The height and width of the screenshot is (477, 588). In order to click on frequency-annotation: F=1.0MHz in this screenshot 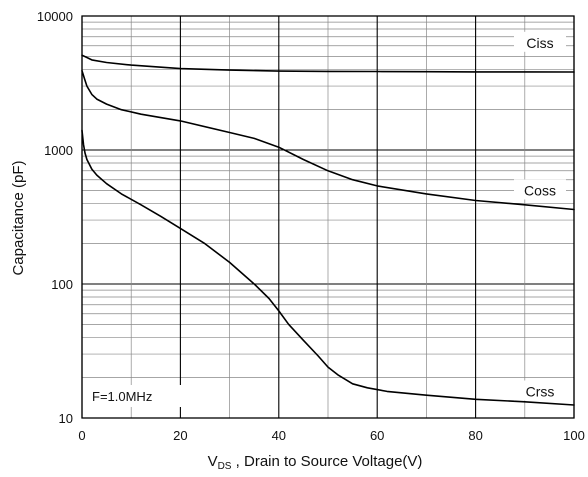, I will do `click(122, 396)`.